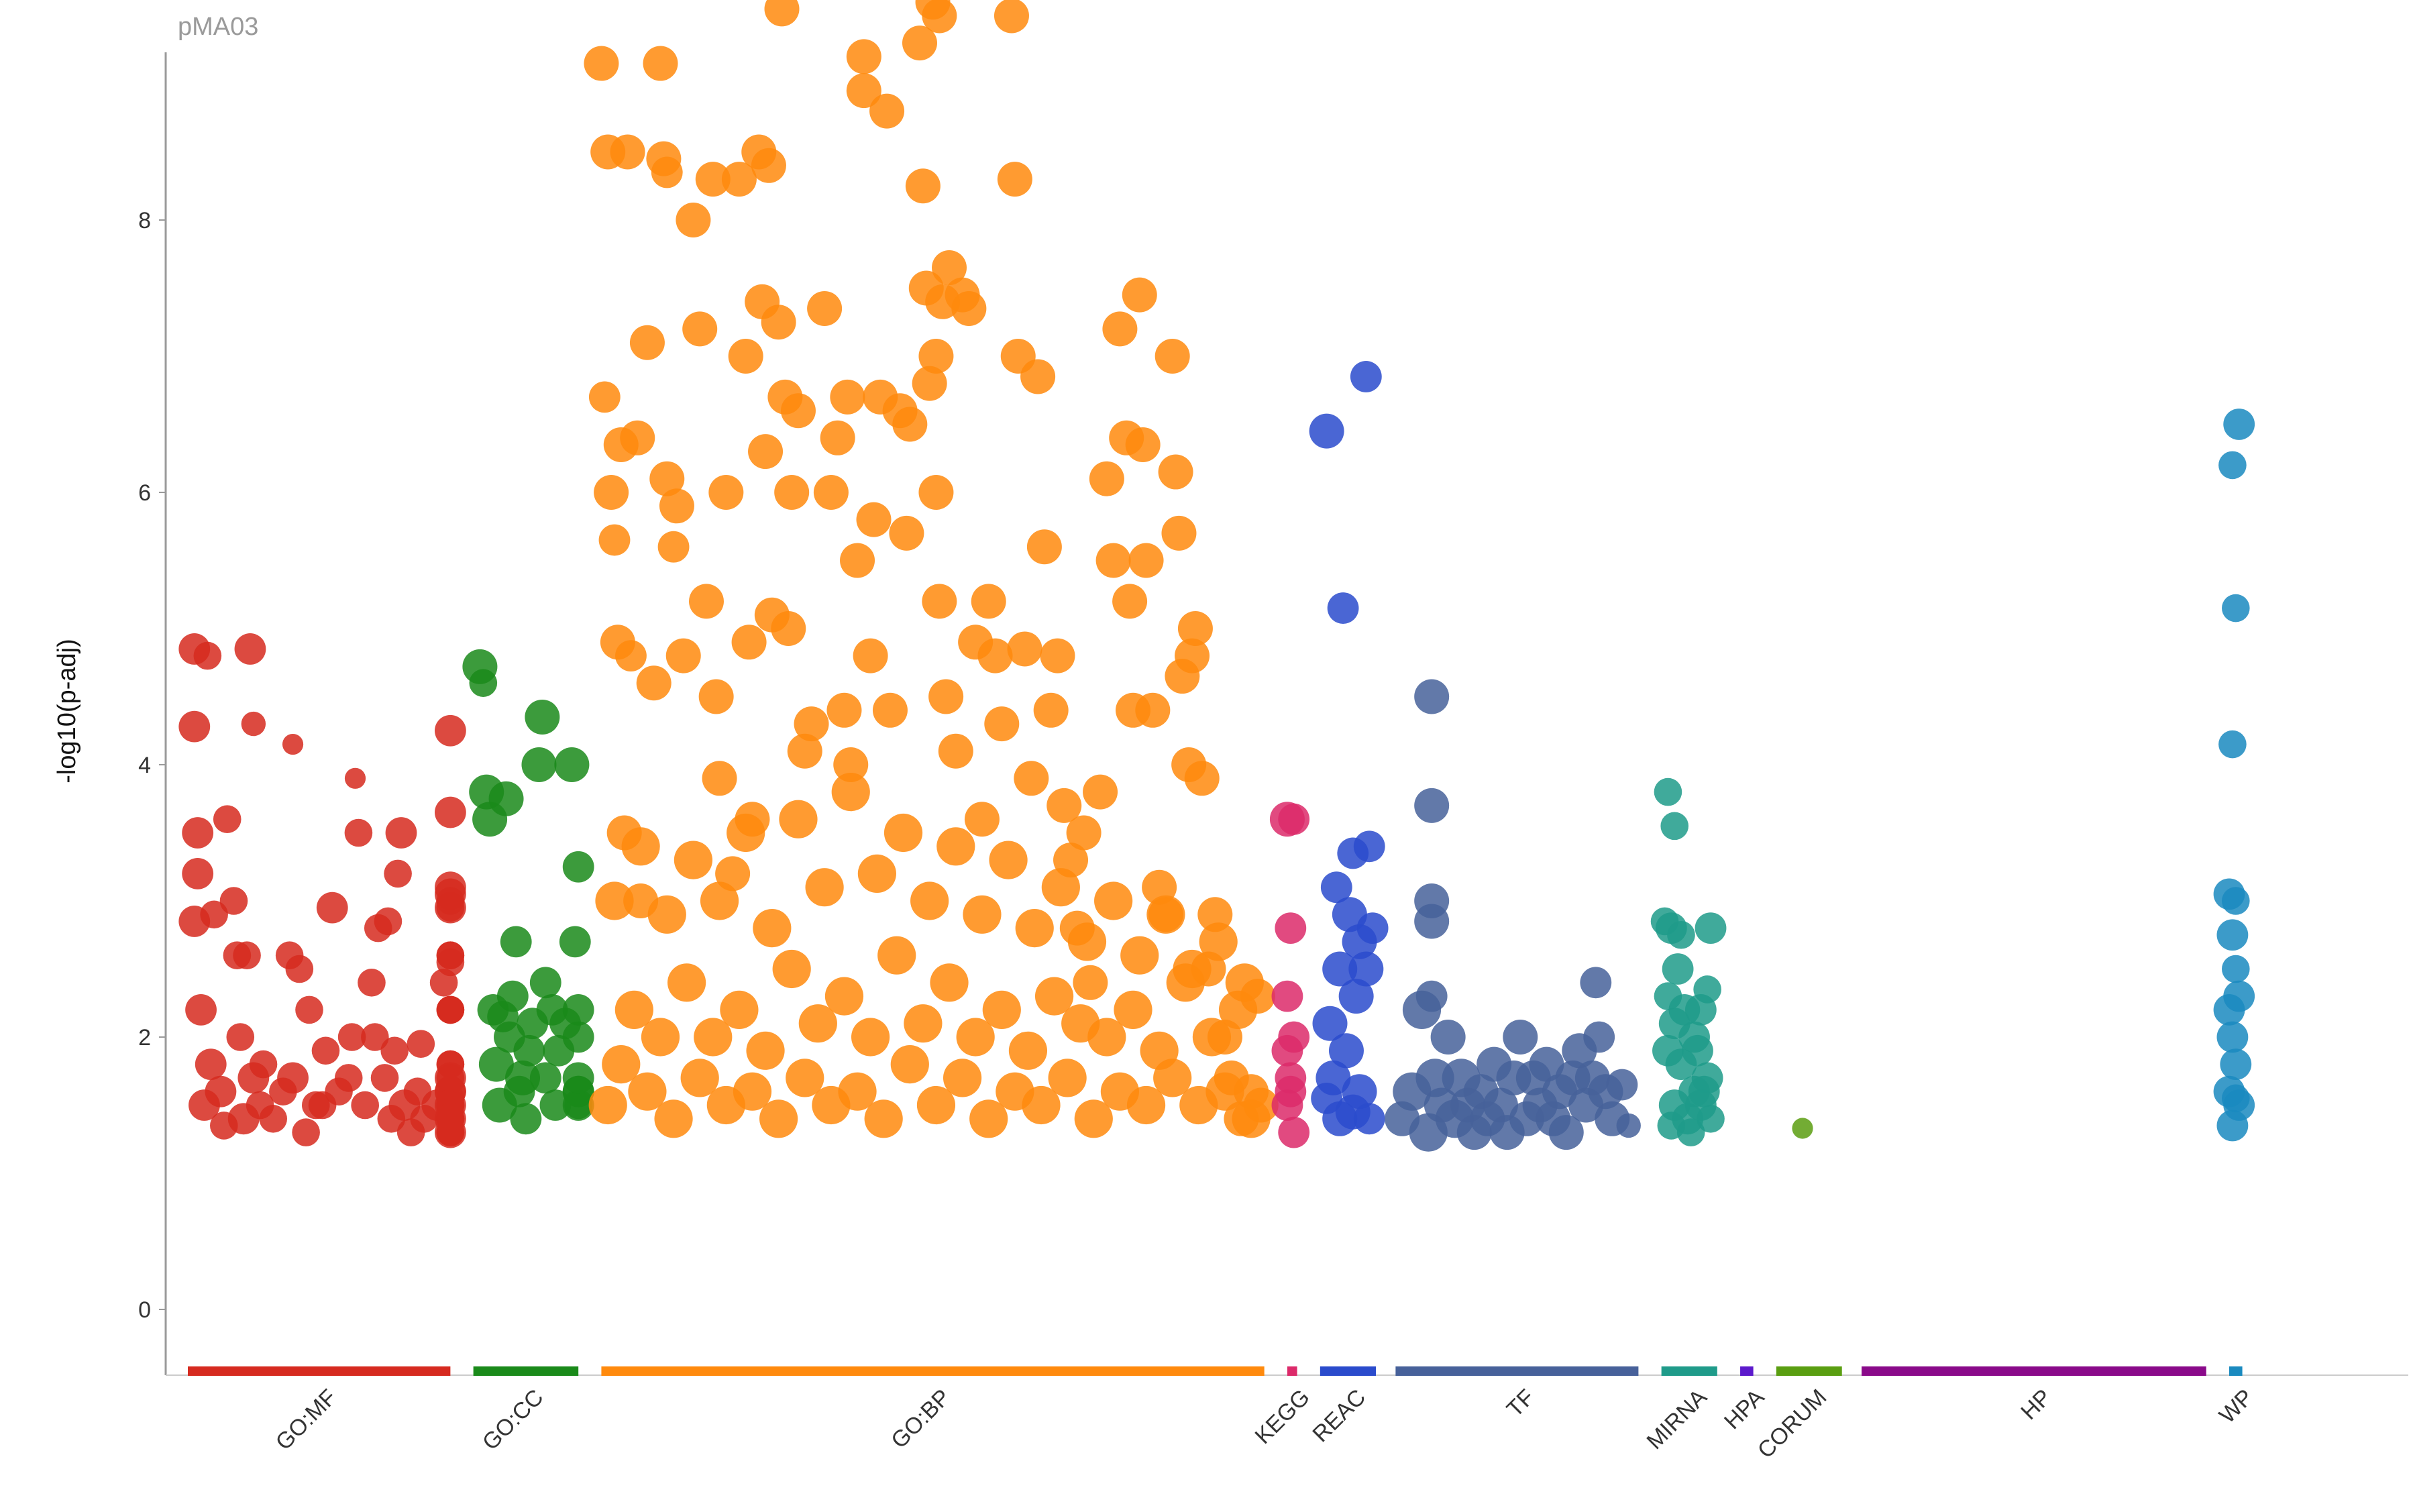 Image resolution: width=2415 pixels, height=1512 pixels. Describe the element at coordinates (1292, 1371) in the screenshot. I see `source-bar-kegg` at that location.